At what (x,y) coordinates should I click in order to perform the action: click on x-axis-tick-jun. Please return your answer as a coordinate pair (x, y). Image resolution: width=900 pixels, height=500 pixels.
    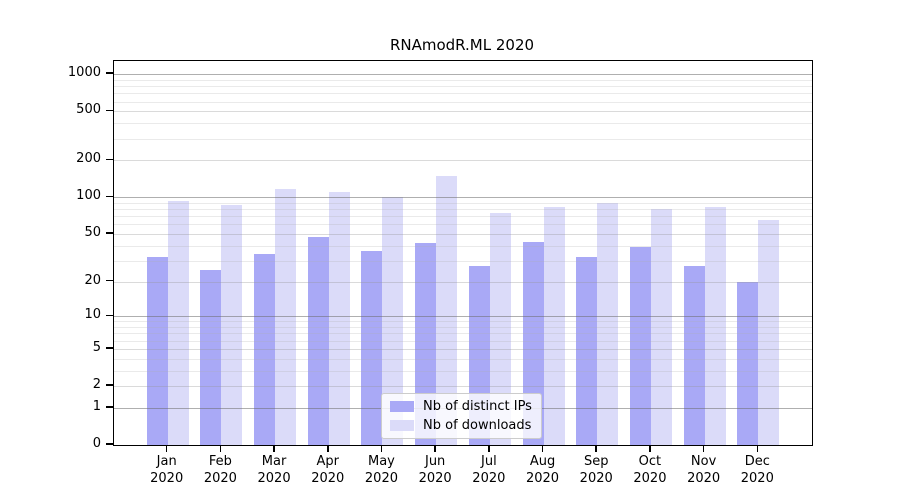
    Looking at the image, I should click on (435, 448).